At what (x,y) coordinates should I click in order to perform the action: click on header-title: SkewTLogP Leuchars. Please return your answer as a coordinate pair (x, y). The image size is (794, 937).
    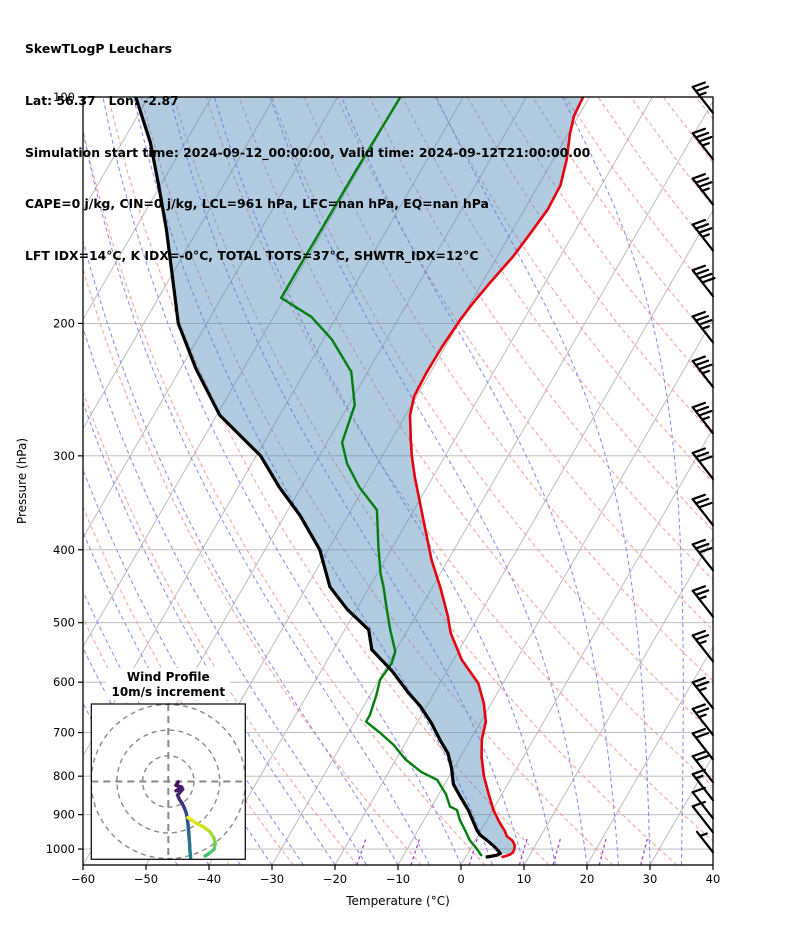
    Looking at the image, I should click on (98, 49).